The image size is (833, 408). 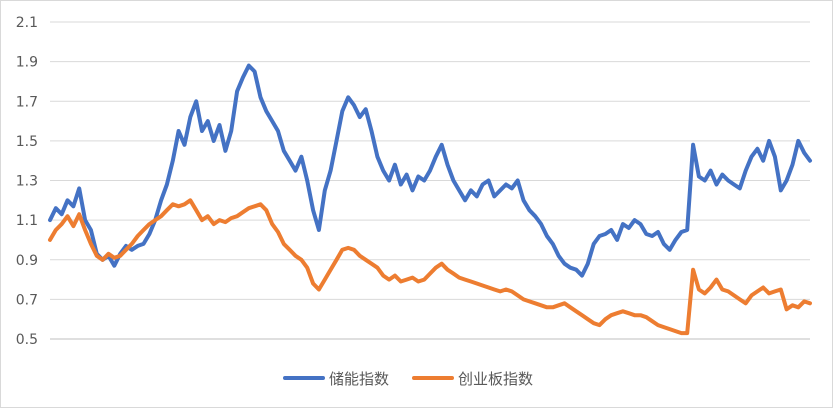 I want to click on y-tick-label: 0.7, so click(x=27, y=300).